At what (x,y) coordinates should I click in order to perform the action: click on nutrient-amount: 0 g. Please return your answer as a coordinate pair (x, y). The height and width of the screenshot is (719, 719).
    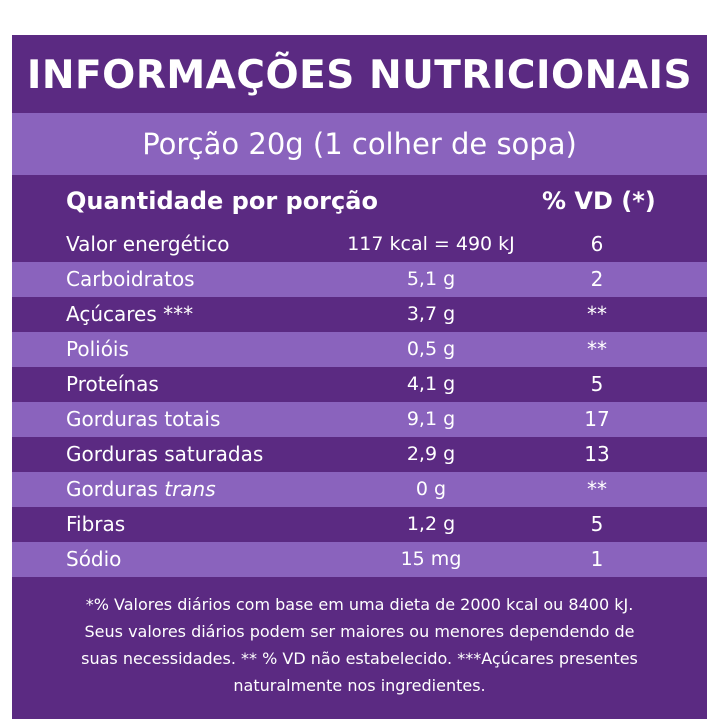
    Looking at the image, I should click on (431, 489).